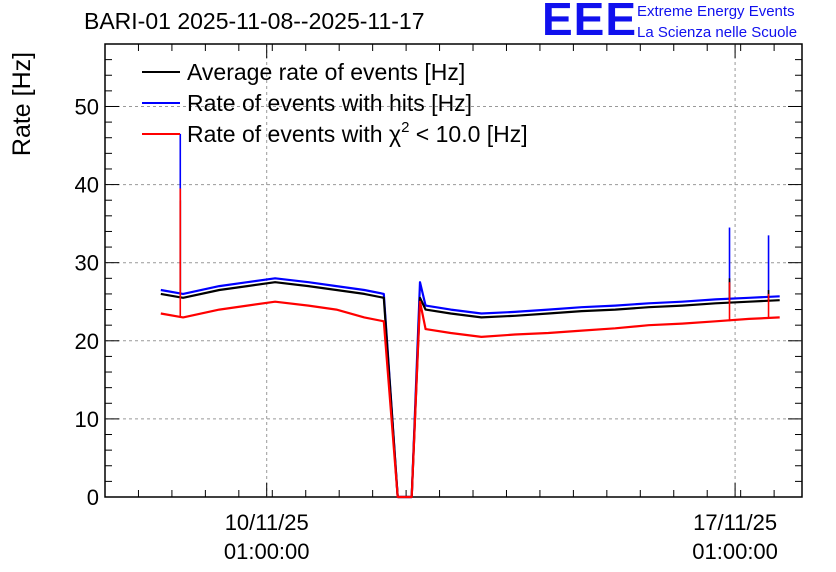 This screenshot has width=836, height=572. Describe the element at coordinates (288, 134) in the screenshot. I see `legend-chi2-prefix: Rate of events with` at that location.